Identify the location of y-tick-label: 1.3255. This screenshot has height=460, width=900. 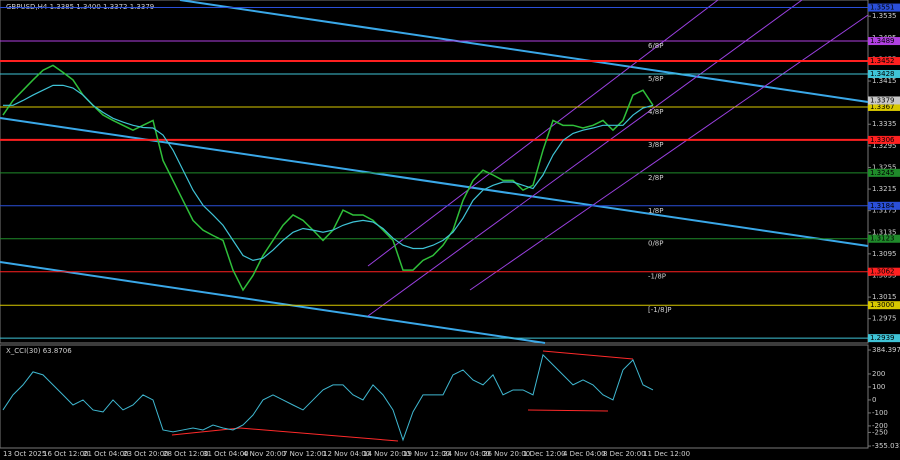
(884, 167).